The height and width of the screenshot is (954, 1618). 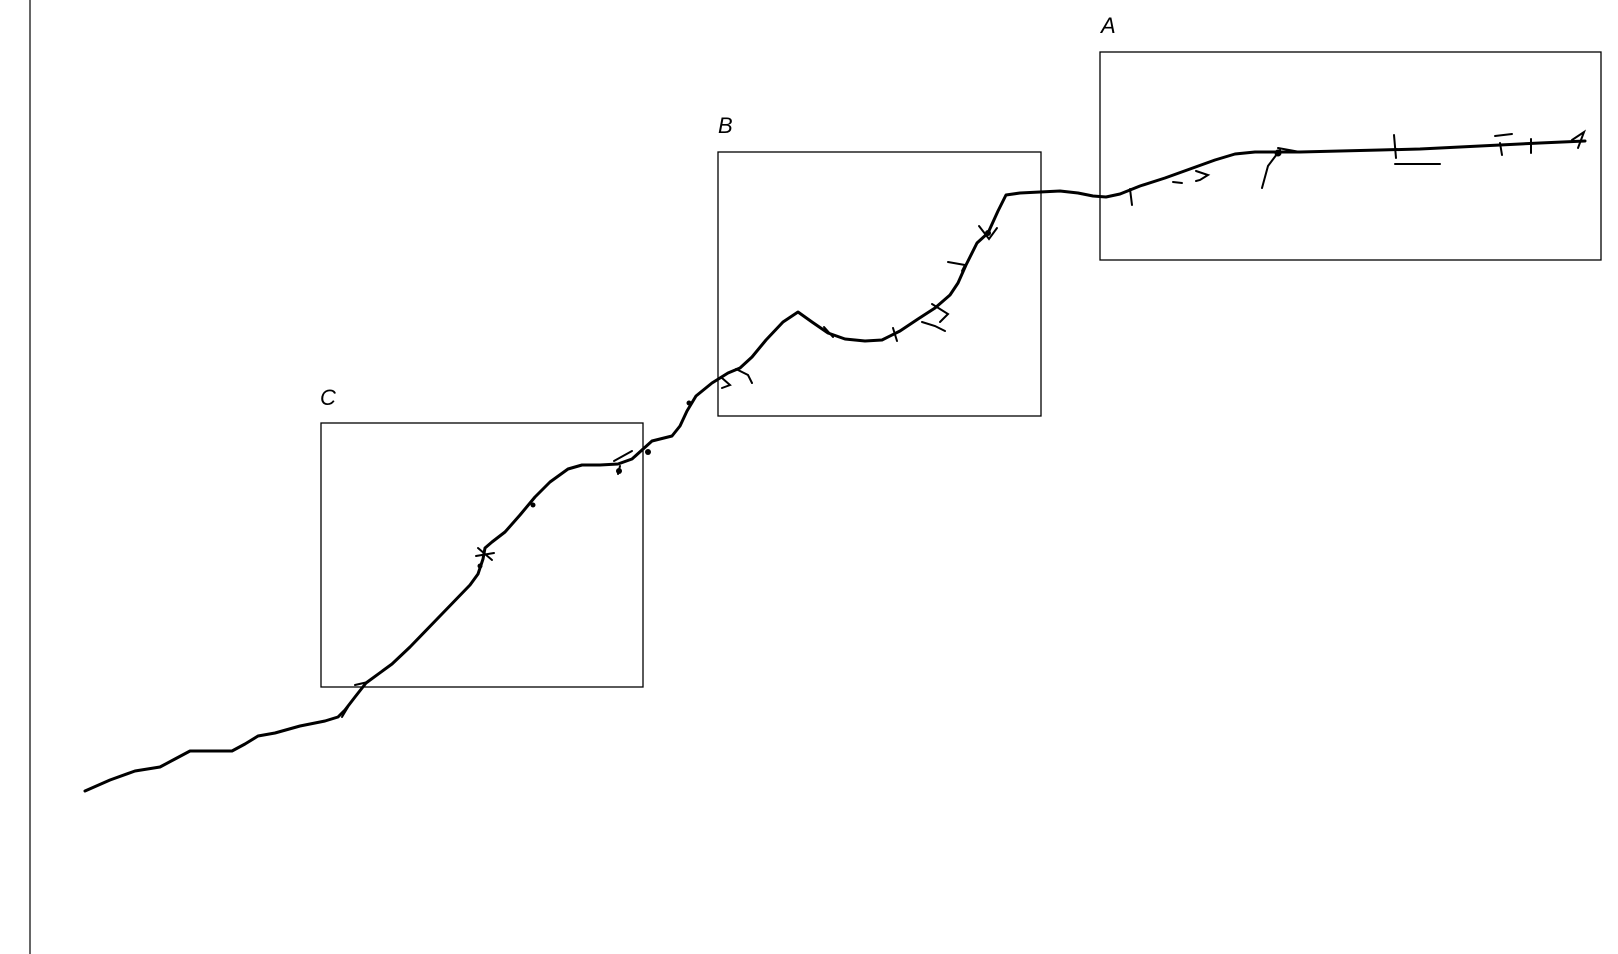 I want to click on region-box-b, so click(x=879, y=284).